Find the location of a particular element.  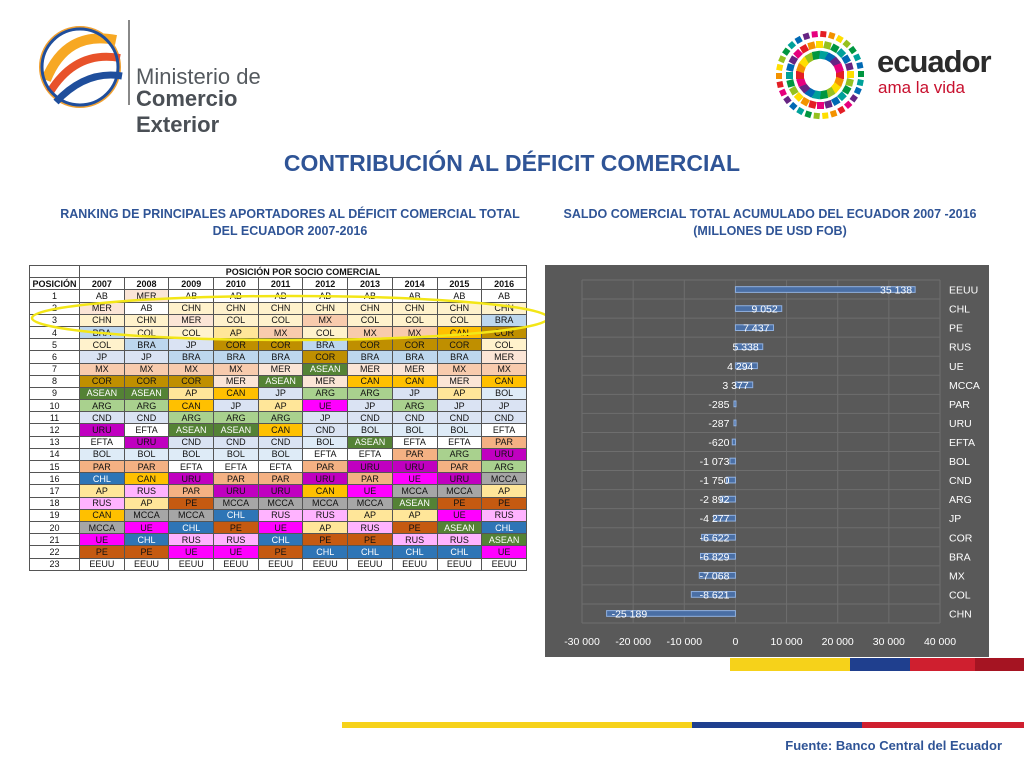

data-label: -7 068 is located at coordinates (715, 576).